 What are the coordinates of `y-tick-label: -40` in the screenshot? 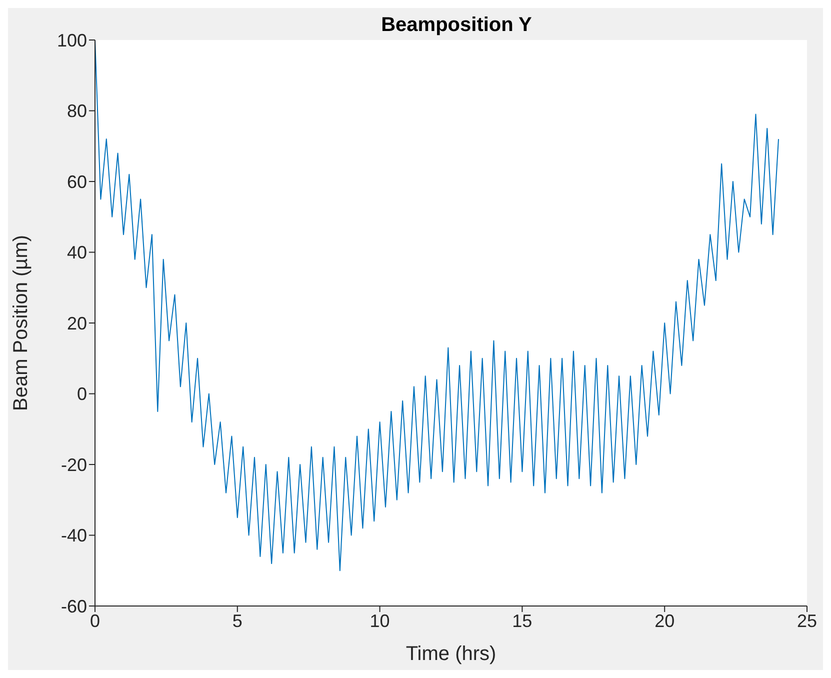 It's located at (73, 536).